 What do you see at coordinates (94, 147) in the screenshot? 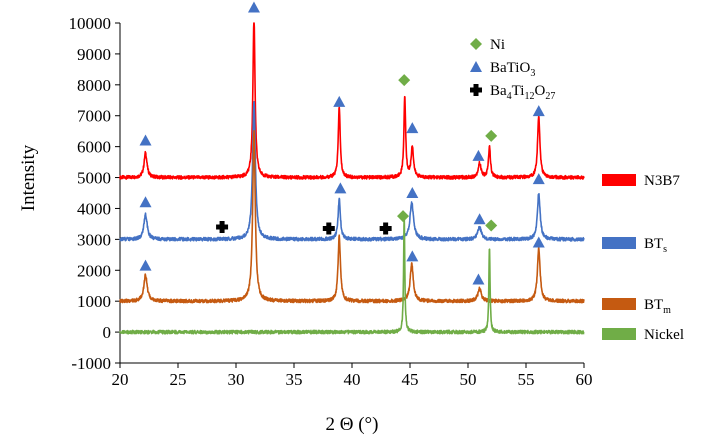
I see `y-tick-label: 6000` at bounding box center [94, 147].